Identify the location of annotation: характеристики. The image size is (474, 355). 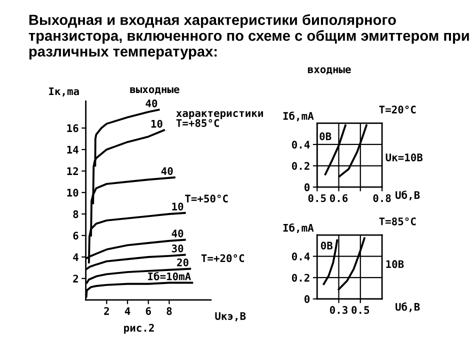
(219, 115).